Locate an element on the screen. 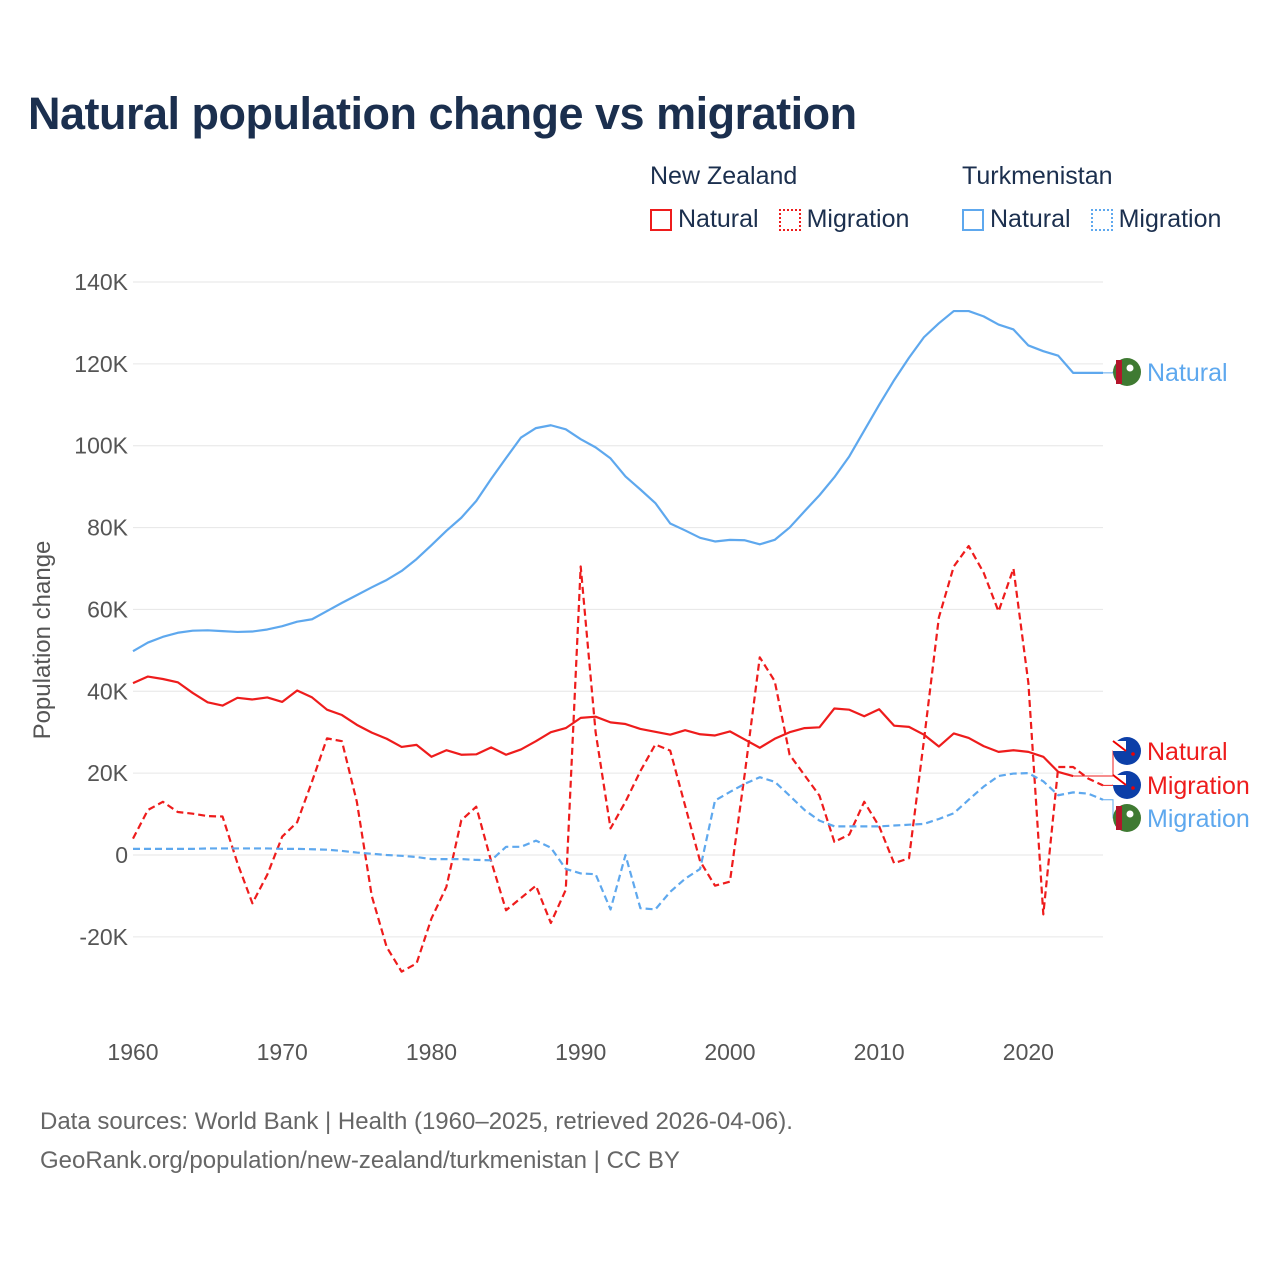 Image resolution: width=1280 pixels, height=1280 pixels. y-tick-label: 100K is located at coordinates (101, 446).